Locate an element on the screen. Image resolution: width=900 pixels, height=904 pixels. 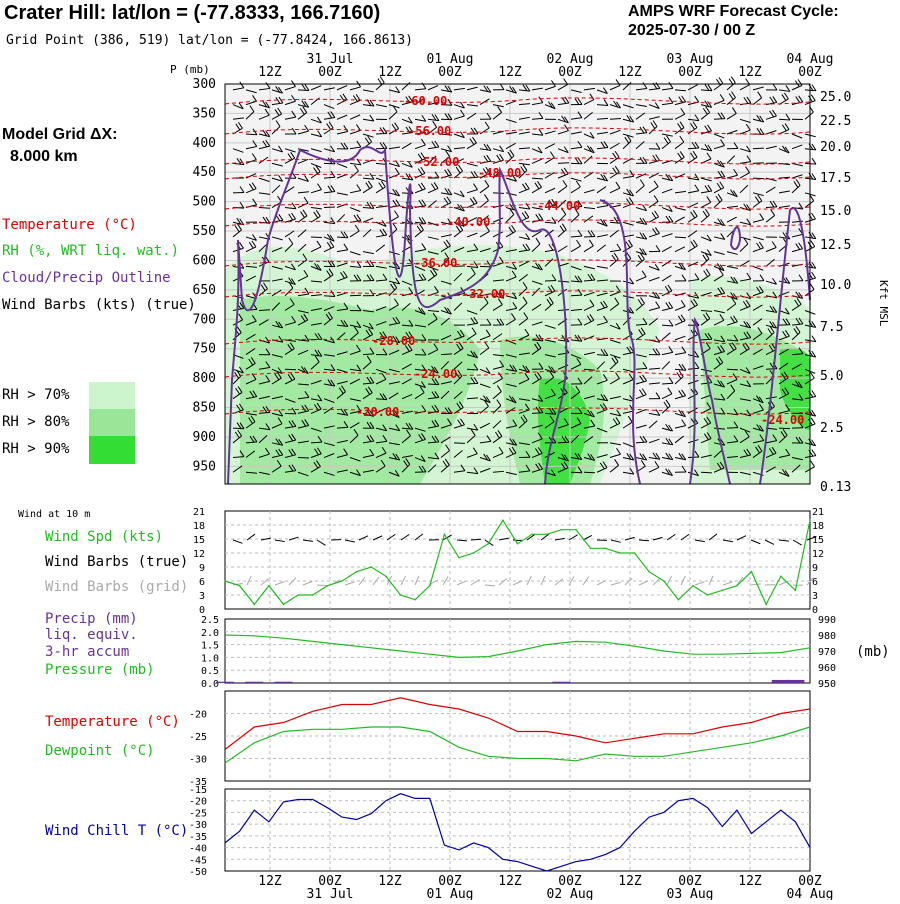
wind-y-tick-right: 12 is located at coordinates (818, 554).